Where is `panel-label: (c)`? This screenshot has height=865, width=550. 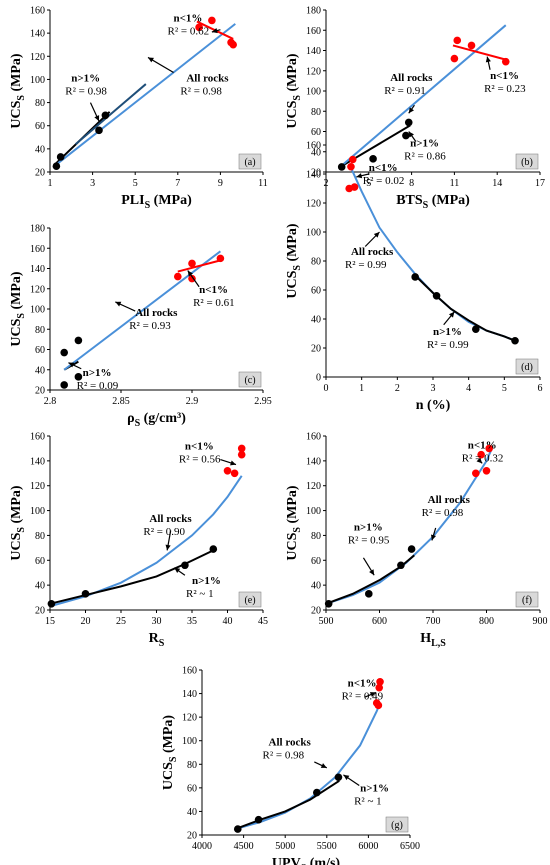 panel-label: (c) is located at coordinates (249, 380).